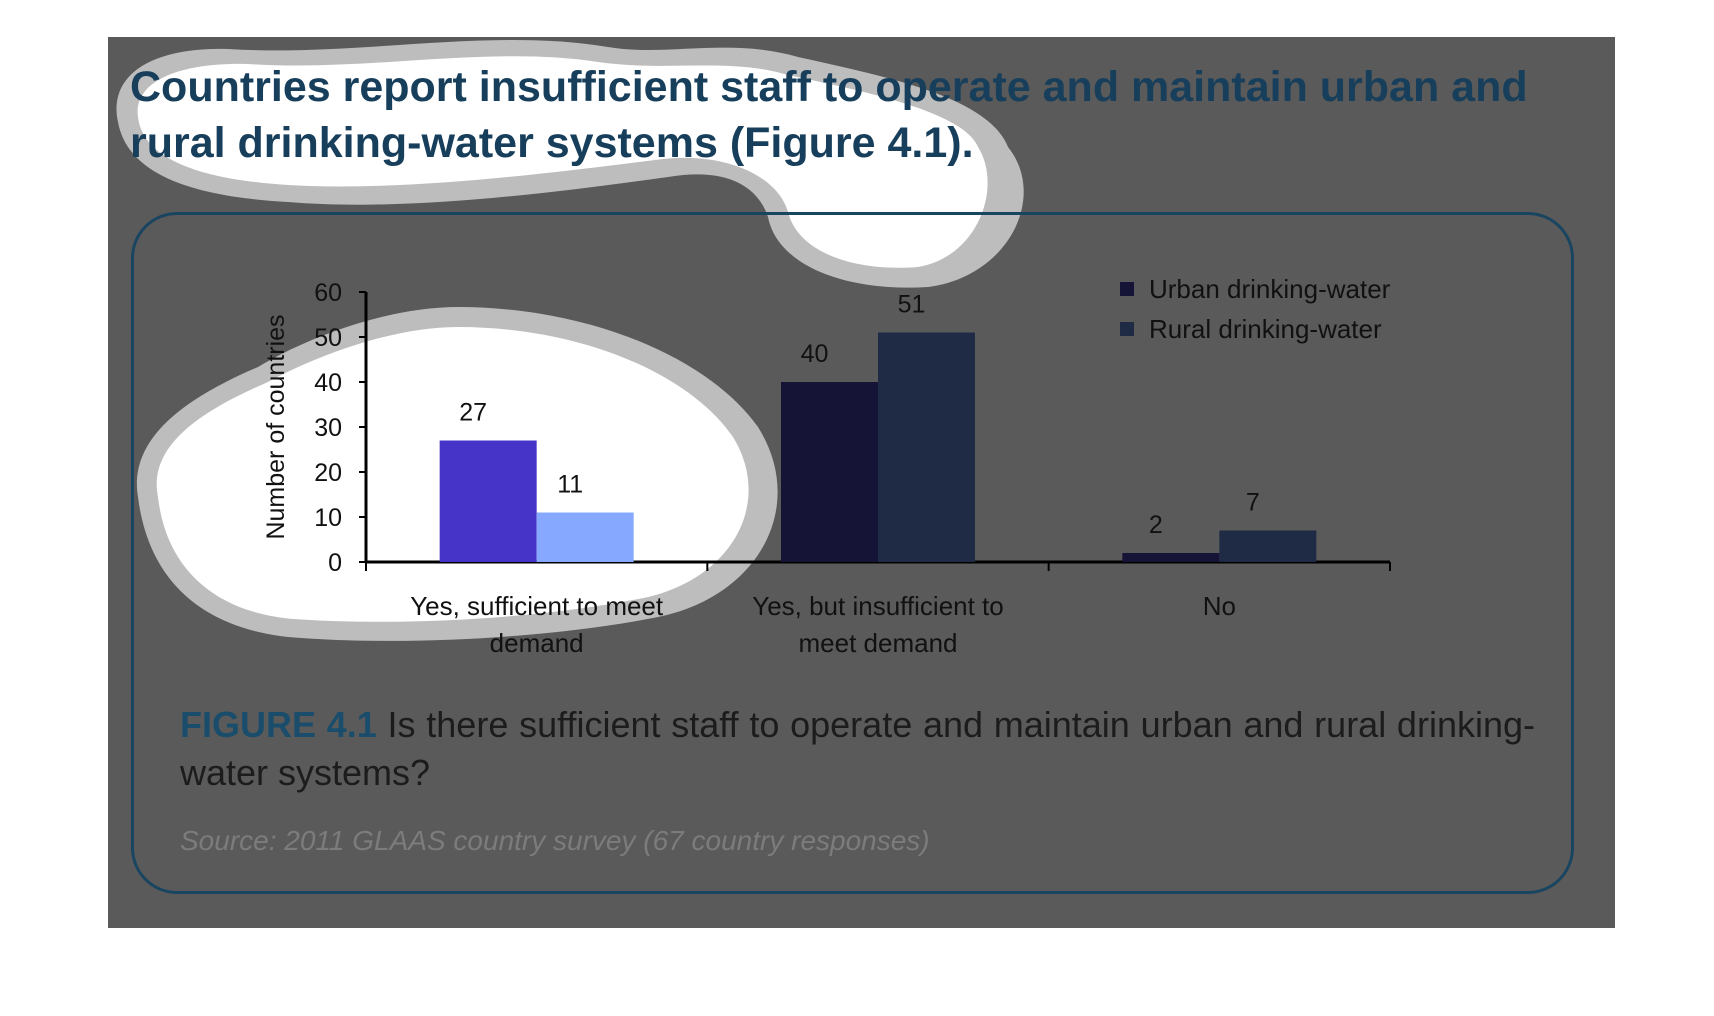 This screenshot has width=1714, height=1016. I want to click on data-label: 27, so click(473, 413).